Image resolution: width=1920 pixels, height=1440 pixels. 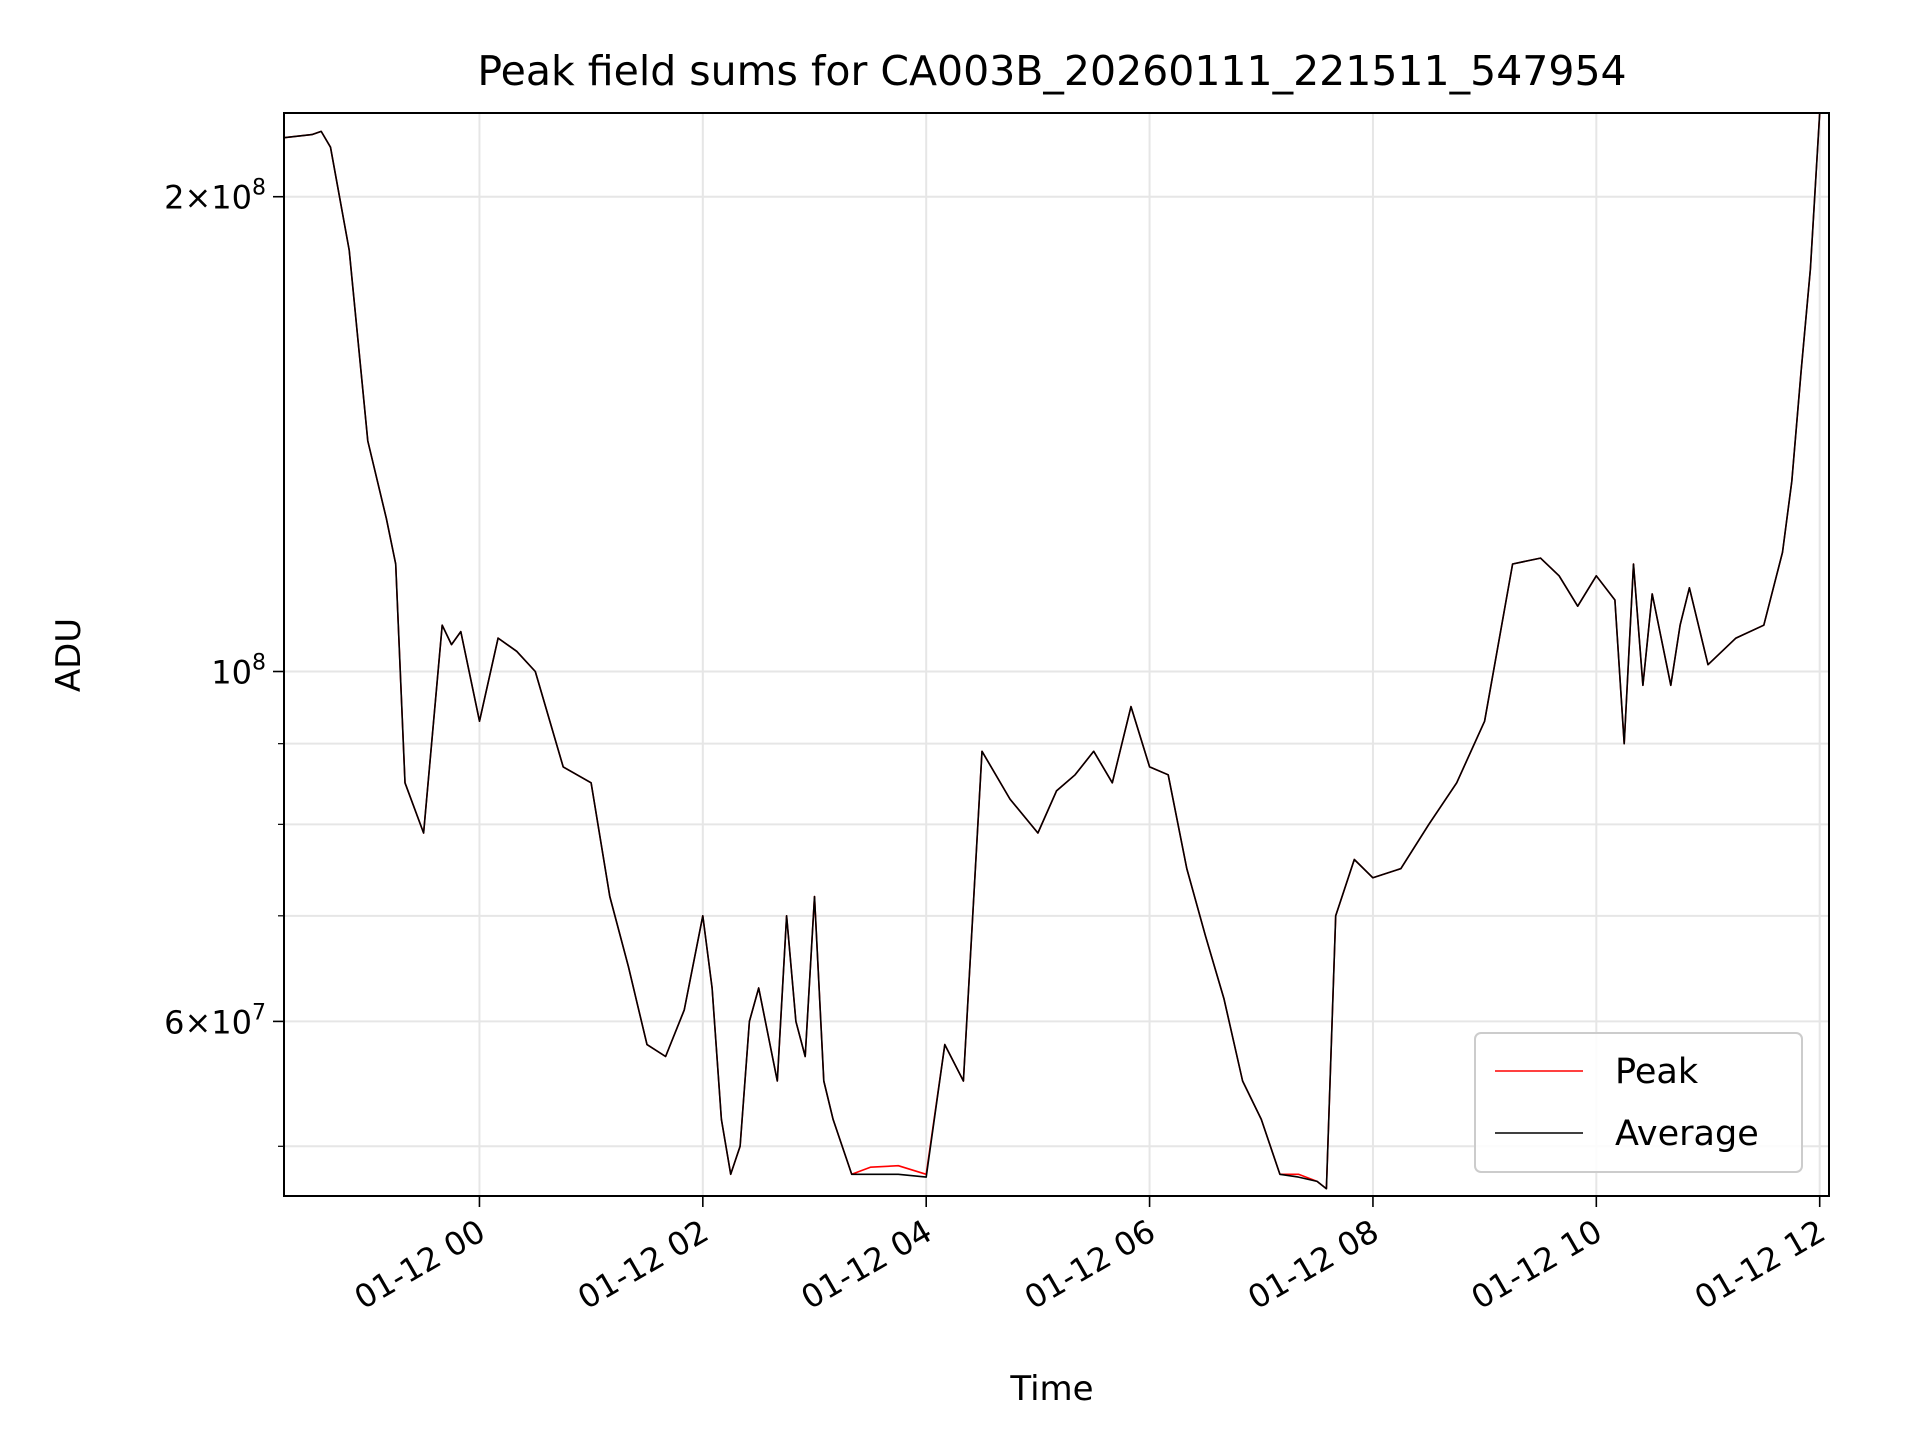 What do you see at coordinates (1687, 1134) in the screenshot?
I see `legend-average-label: Average` at bounding box center [1687, 1134].